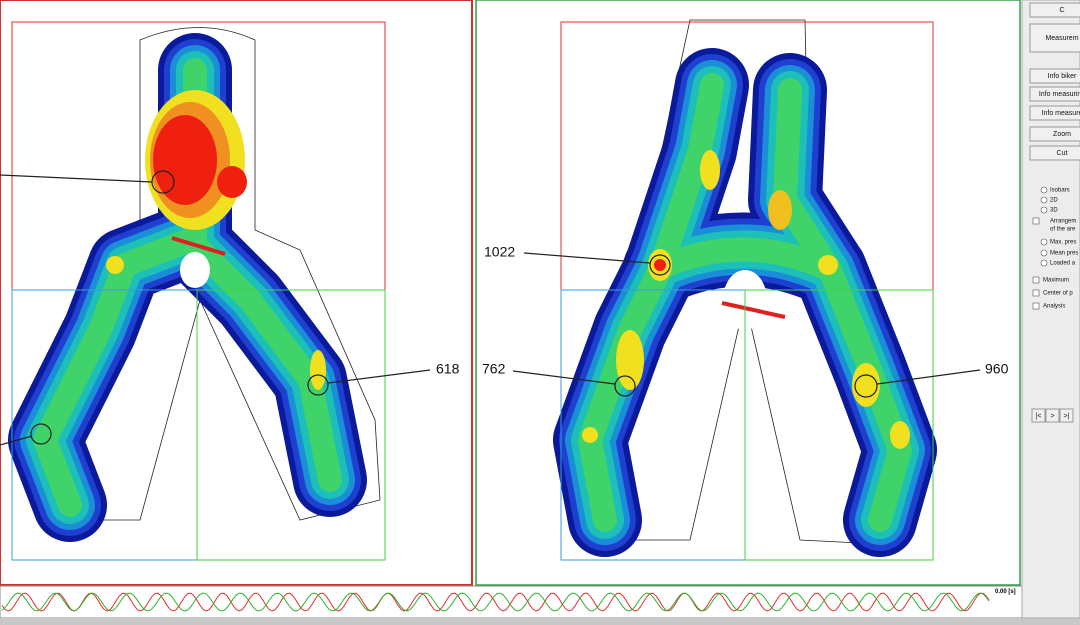 The height and width of the screenshot is (625, 1080). I want to click on button-label: Info measure, so click(1061, 113).